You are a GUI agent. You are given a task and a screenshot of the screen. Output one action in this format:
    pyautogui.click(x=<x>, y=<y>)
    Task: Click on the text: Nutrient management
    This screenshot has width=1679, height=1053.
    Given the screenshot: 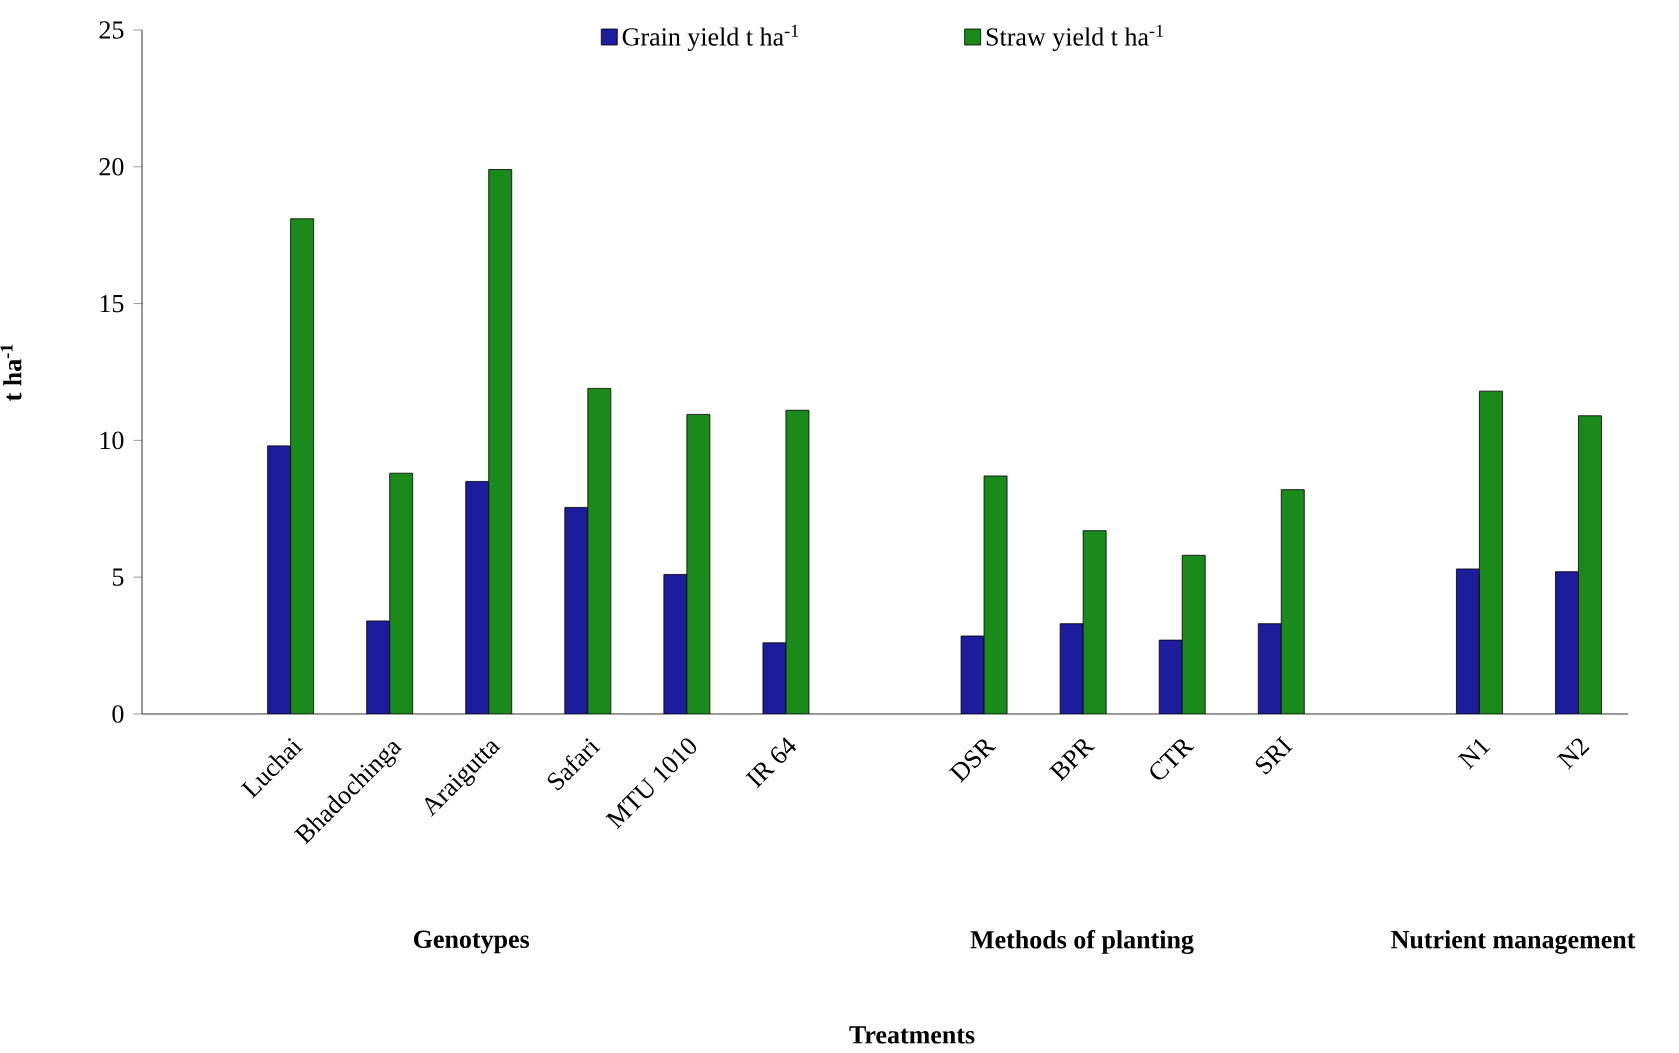 What is the action you would take?
    pyautogui.click(x=1513, y=942)
    